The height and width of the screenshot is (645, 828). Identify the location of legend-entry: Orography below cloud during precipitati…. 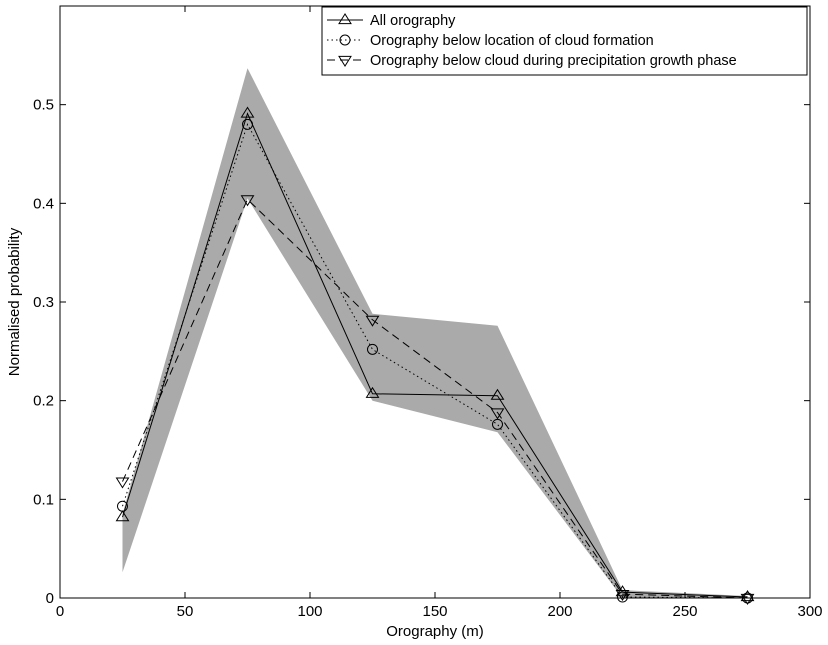
(532, 61).